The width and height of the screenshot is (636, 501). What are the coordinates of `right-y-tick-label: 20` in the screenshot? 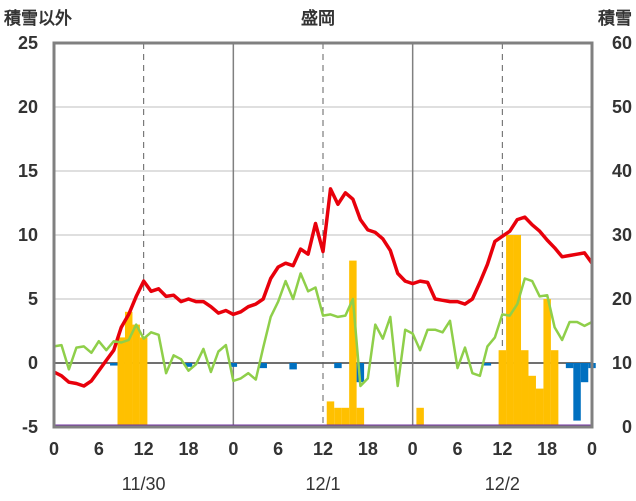 It's located at (622, 299).